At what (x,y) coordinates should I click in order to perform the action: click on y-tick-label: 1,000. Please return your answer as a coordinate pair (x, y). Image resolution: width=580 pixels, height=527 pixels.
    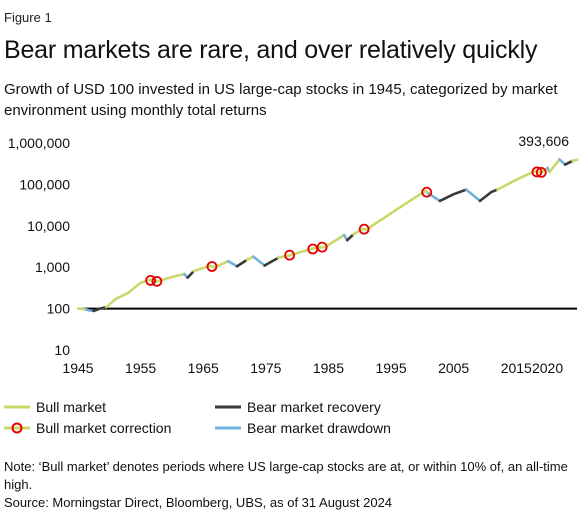
    Looking at the image, I should click on (52, 267).